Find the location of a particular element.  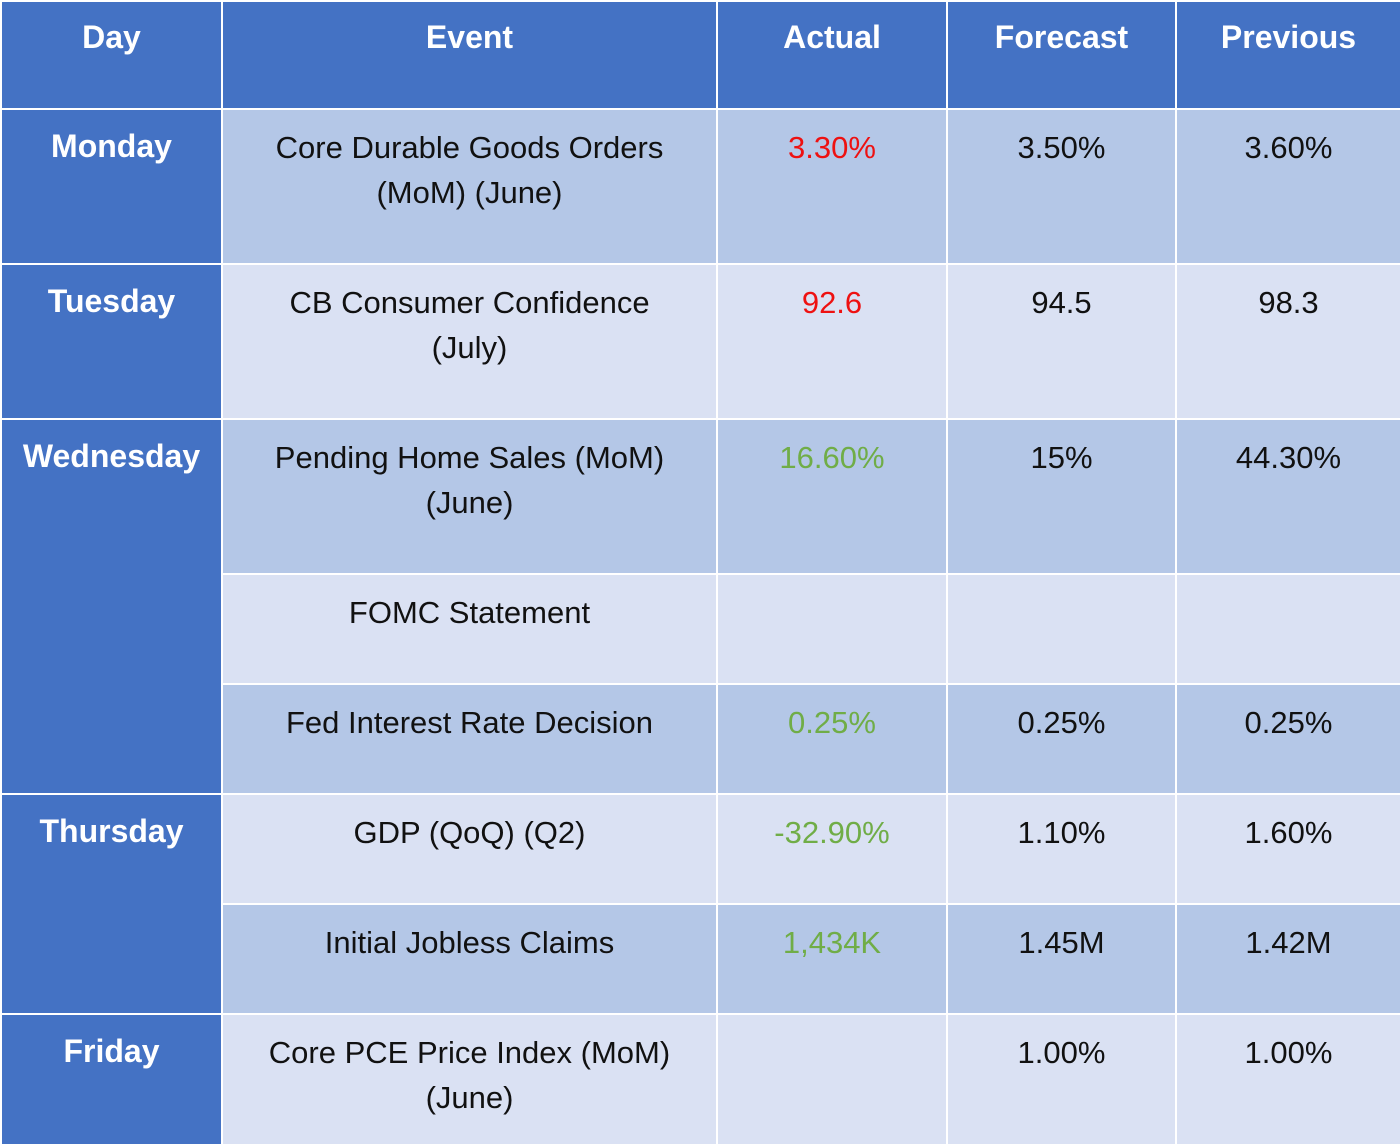

forecast-cell: 1.45M is located at coordinates (1061, 959).